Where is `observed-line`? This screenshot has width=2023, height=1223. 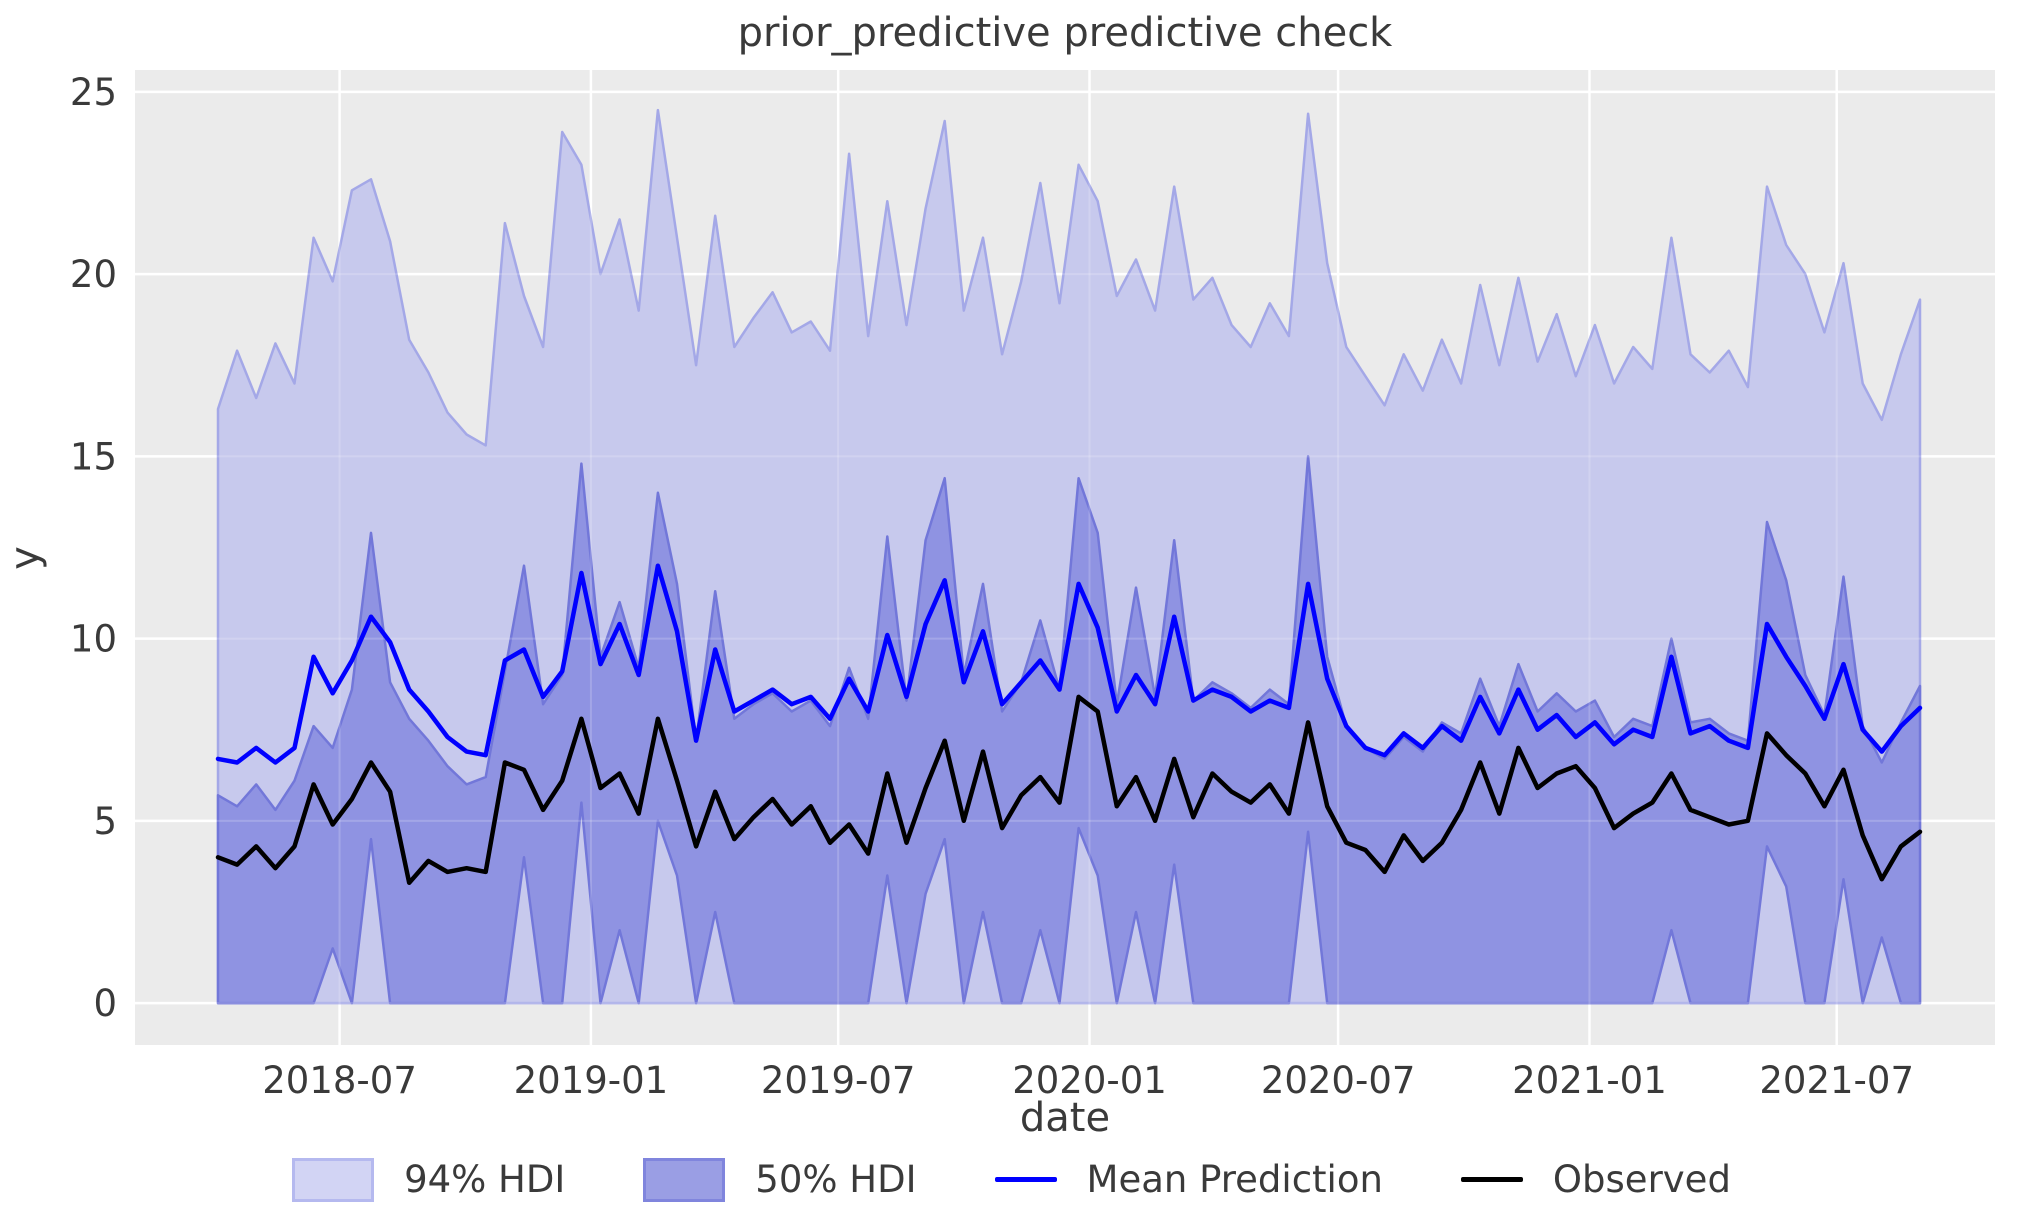 observed-line is located at coordinates (1069, 790).